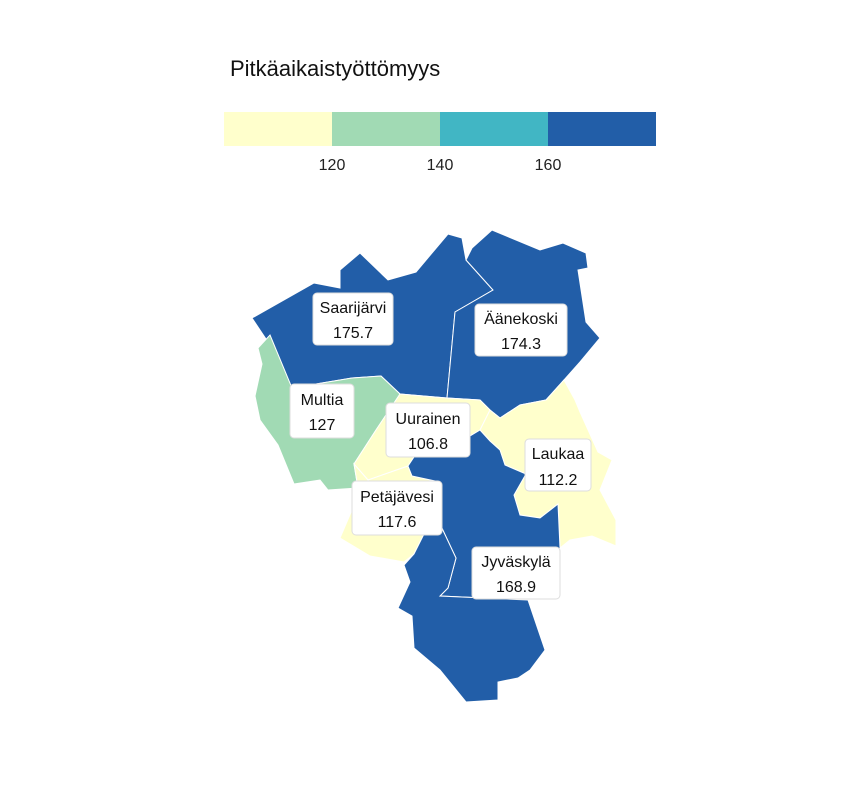  I want to click on label-saarijarvi: Saarijärvi 175.7, so click(353, 319).